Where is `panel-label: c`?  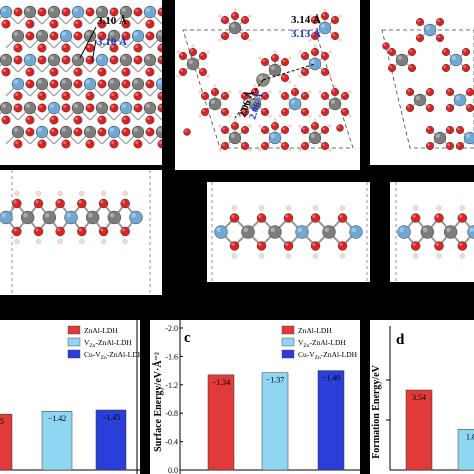 panel-label: c is located at coordinates (187, 338).